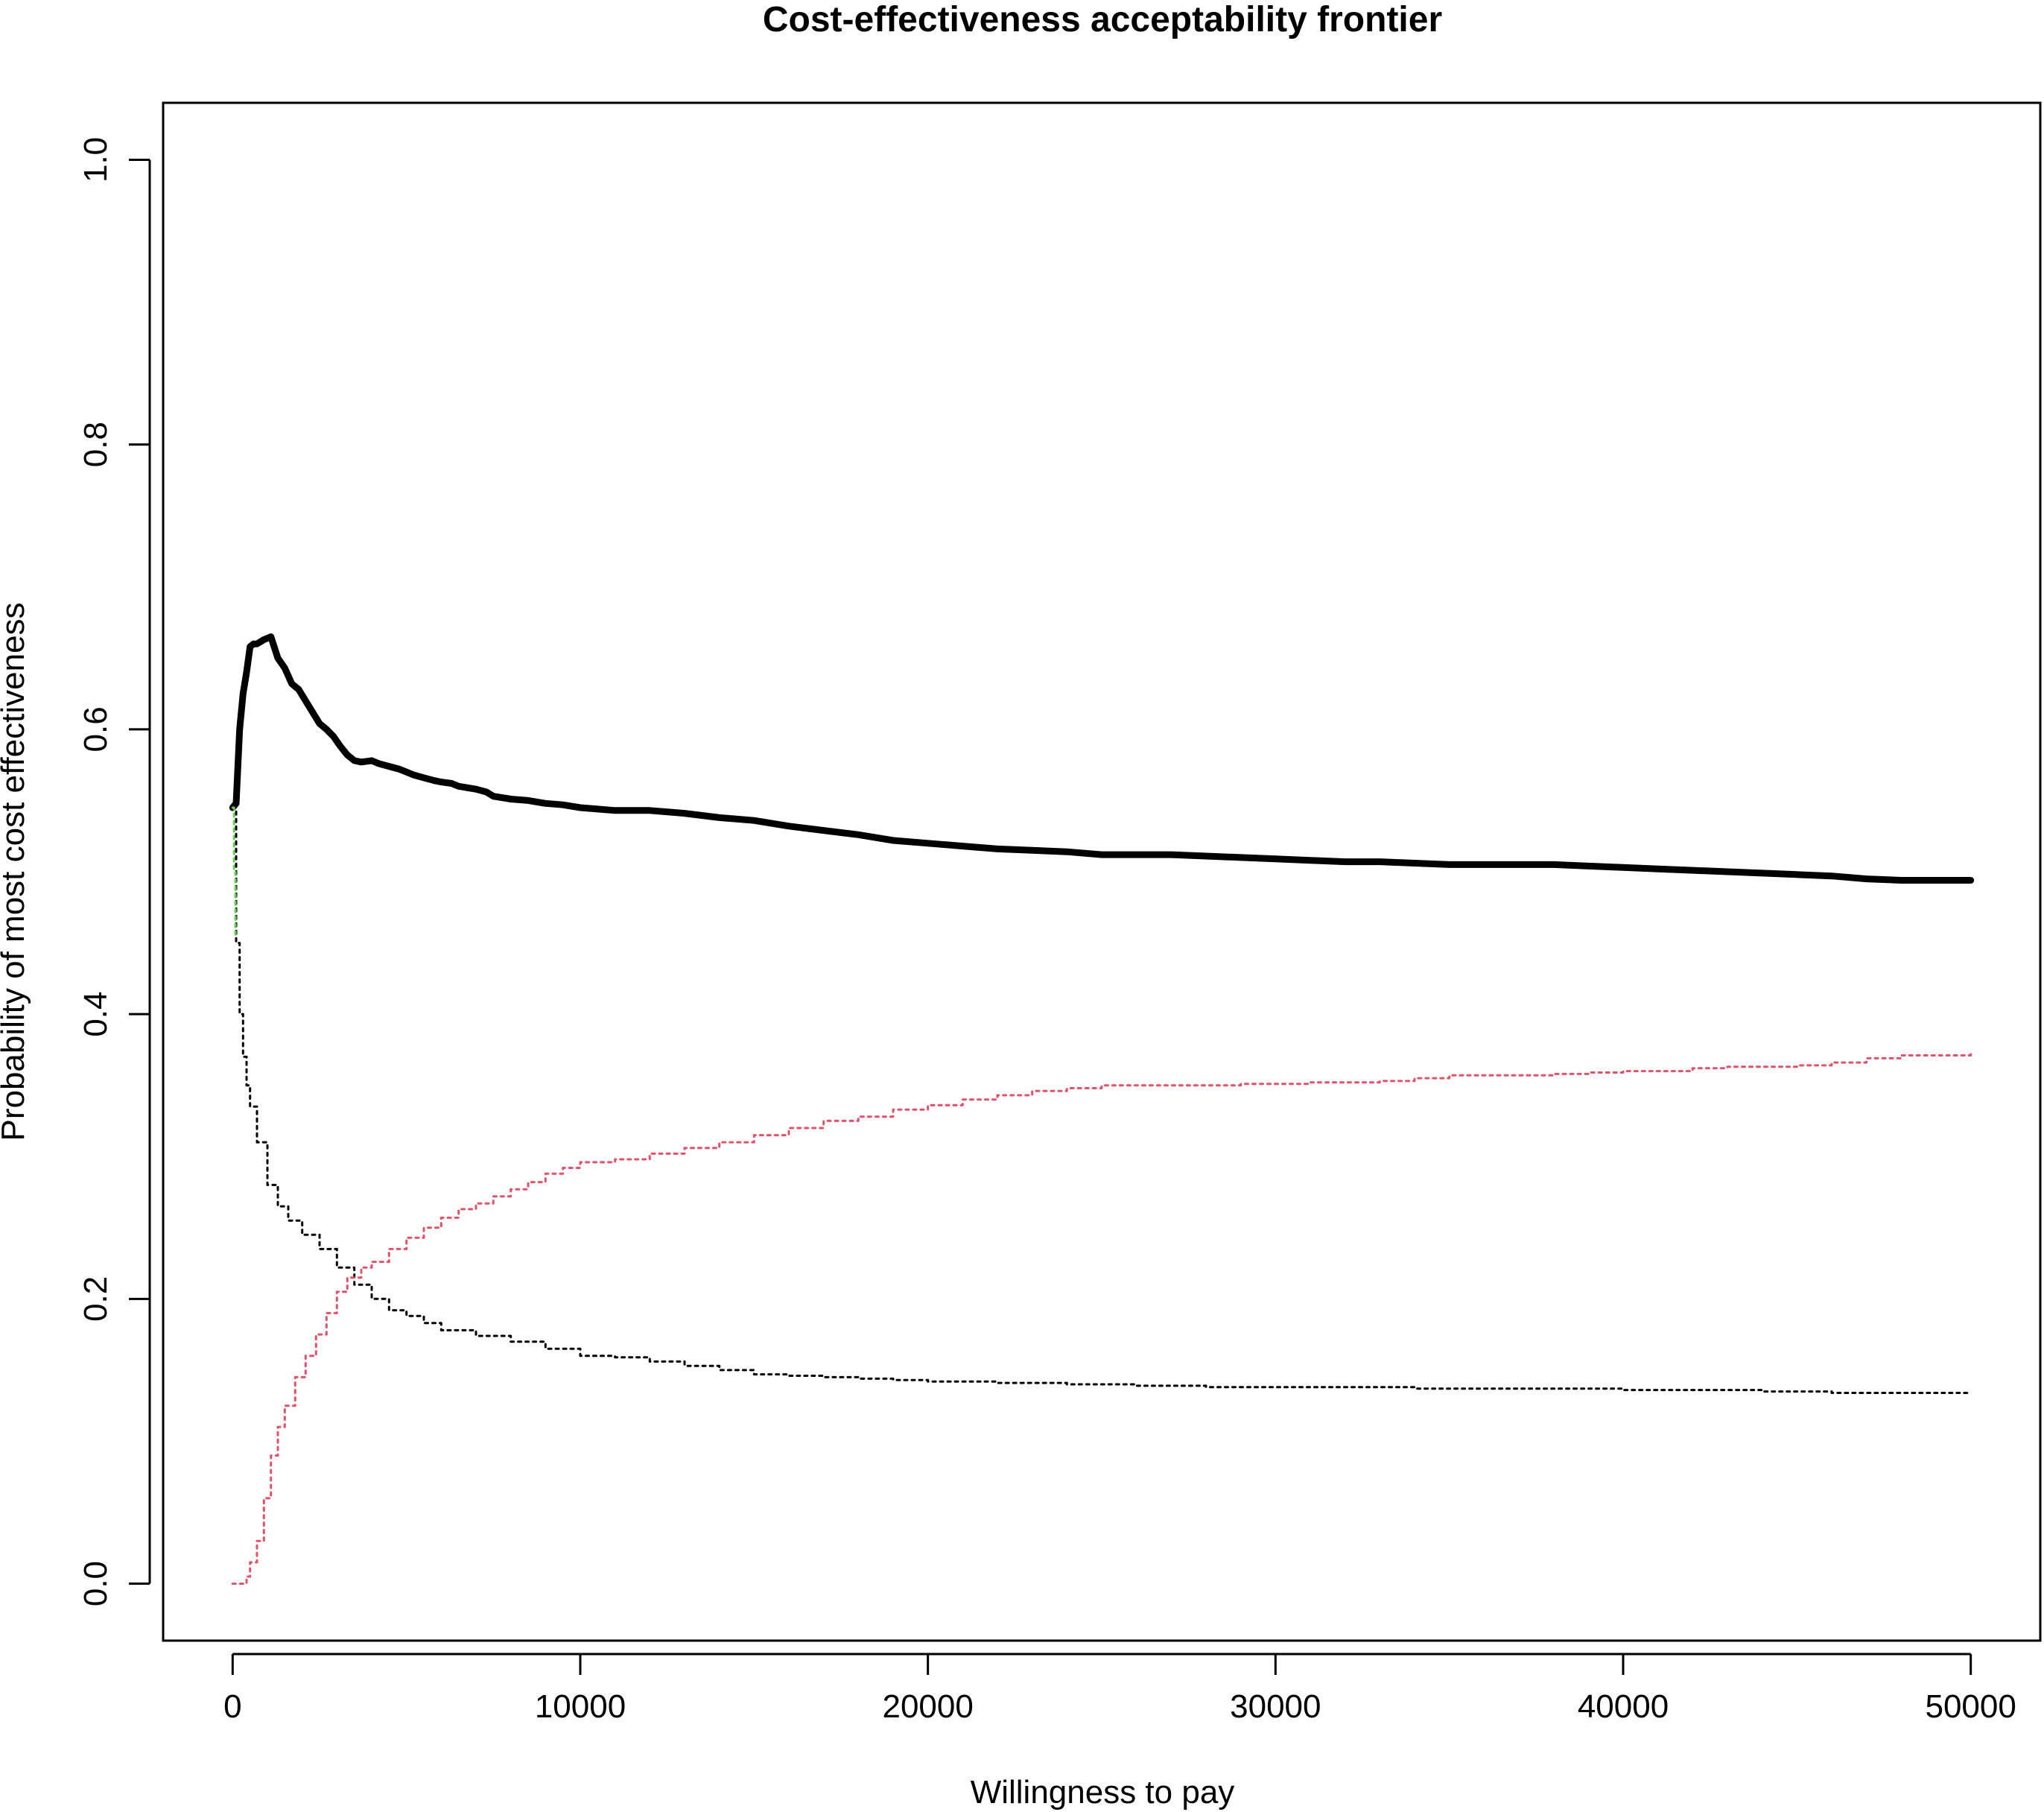 This screenshot has height=1812, width=2044. I want to click on y-tick-label: 0.4, so click(95, 1014).